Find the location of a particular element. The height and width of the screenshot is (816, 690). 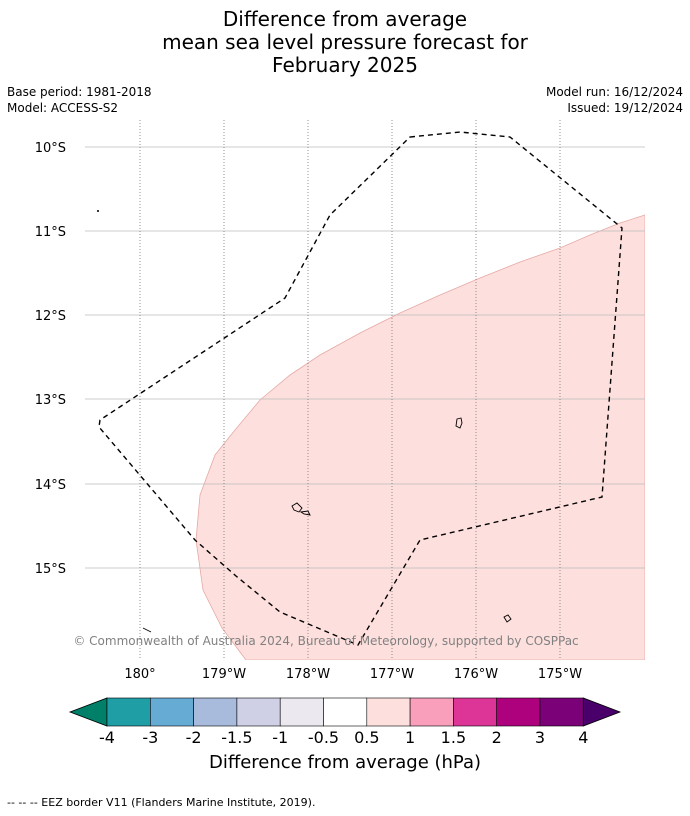

colorbar-extend-low is located at coordinates (88, 712).